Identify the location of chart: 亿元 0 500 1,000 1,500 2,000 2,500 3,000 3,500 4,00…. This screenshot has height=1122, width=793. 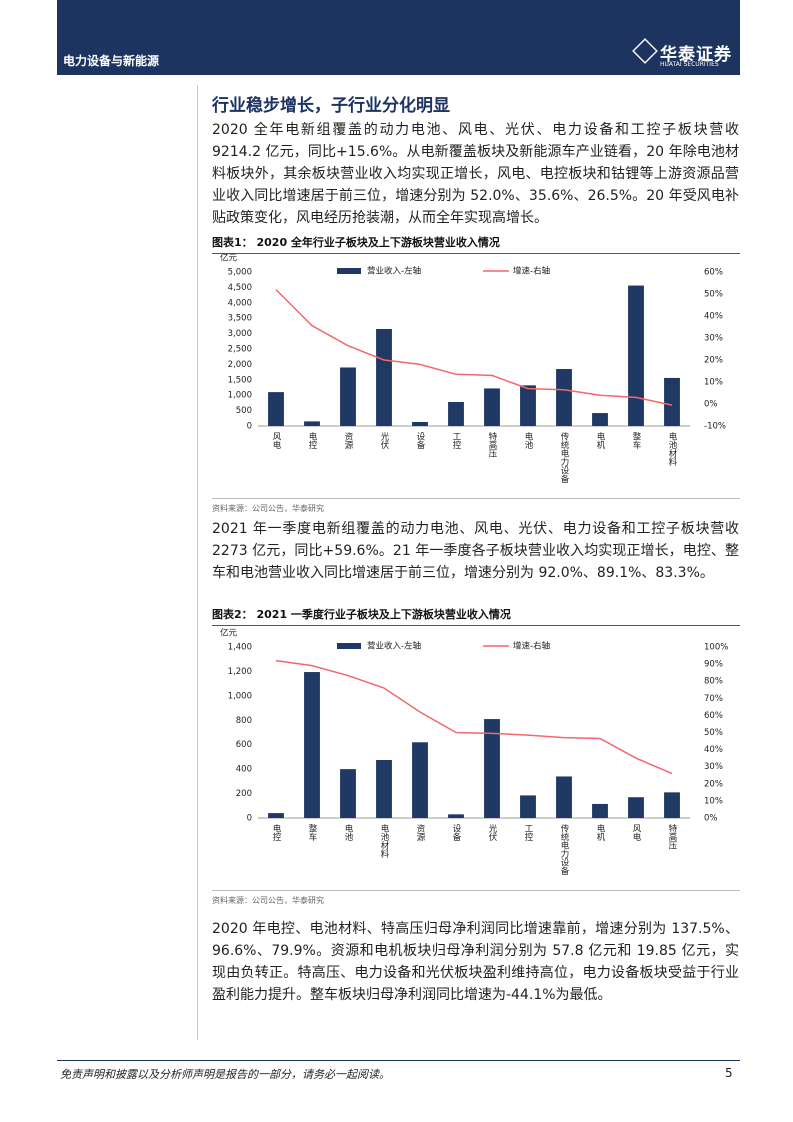
(473, 368).